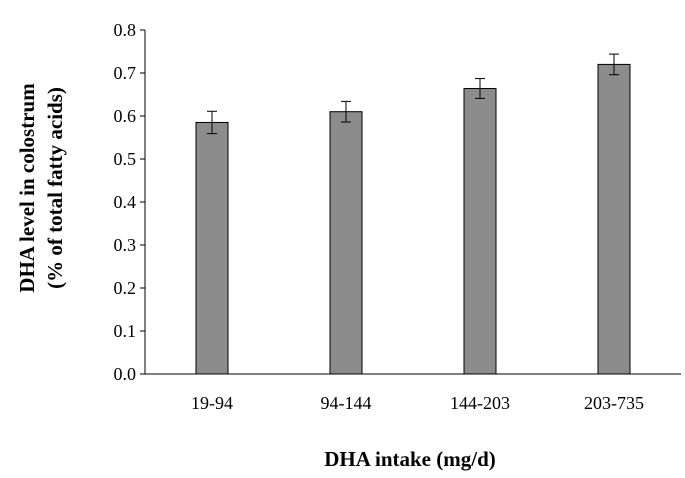  Describe the element at coordinates (410, 459) in the screenshot. I see `x-axis-title: DHA intake (mg/d)` at that location.